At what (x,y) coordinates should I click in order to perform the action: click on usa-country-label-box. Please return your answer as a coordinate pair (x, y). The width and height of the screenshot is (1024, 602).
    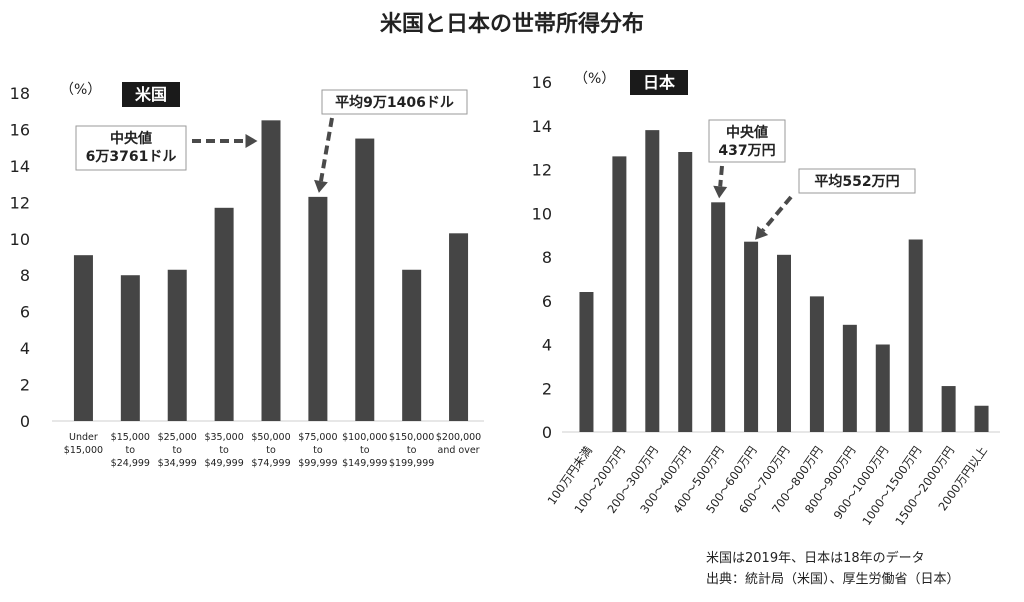
    Looking at the image, I should click on (151, 94).